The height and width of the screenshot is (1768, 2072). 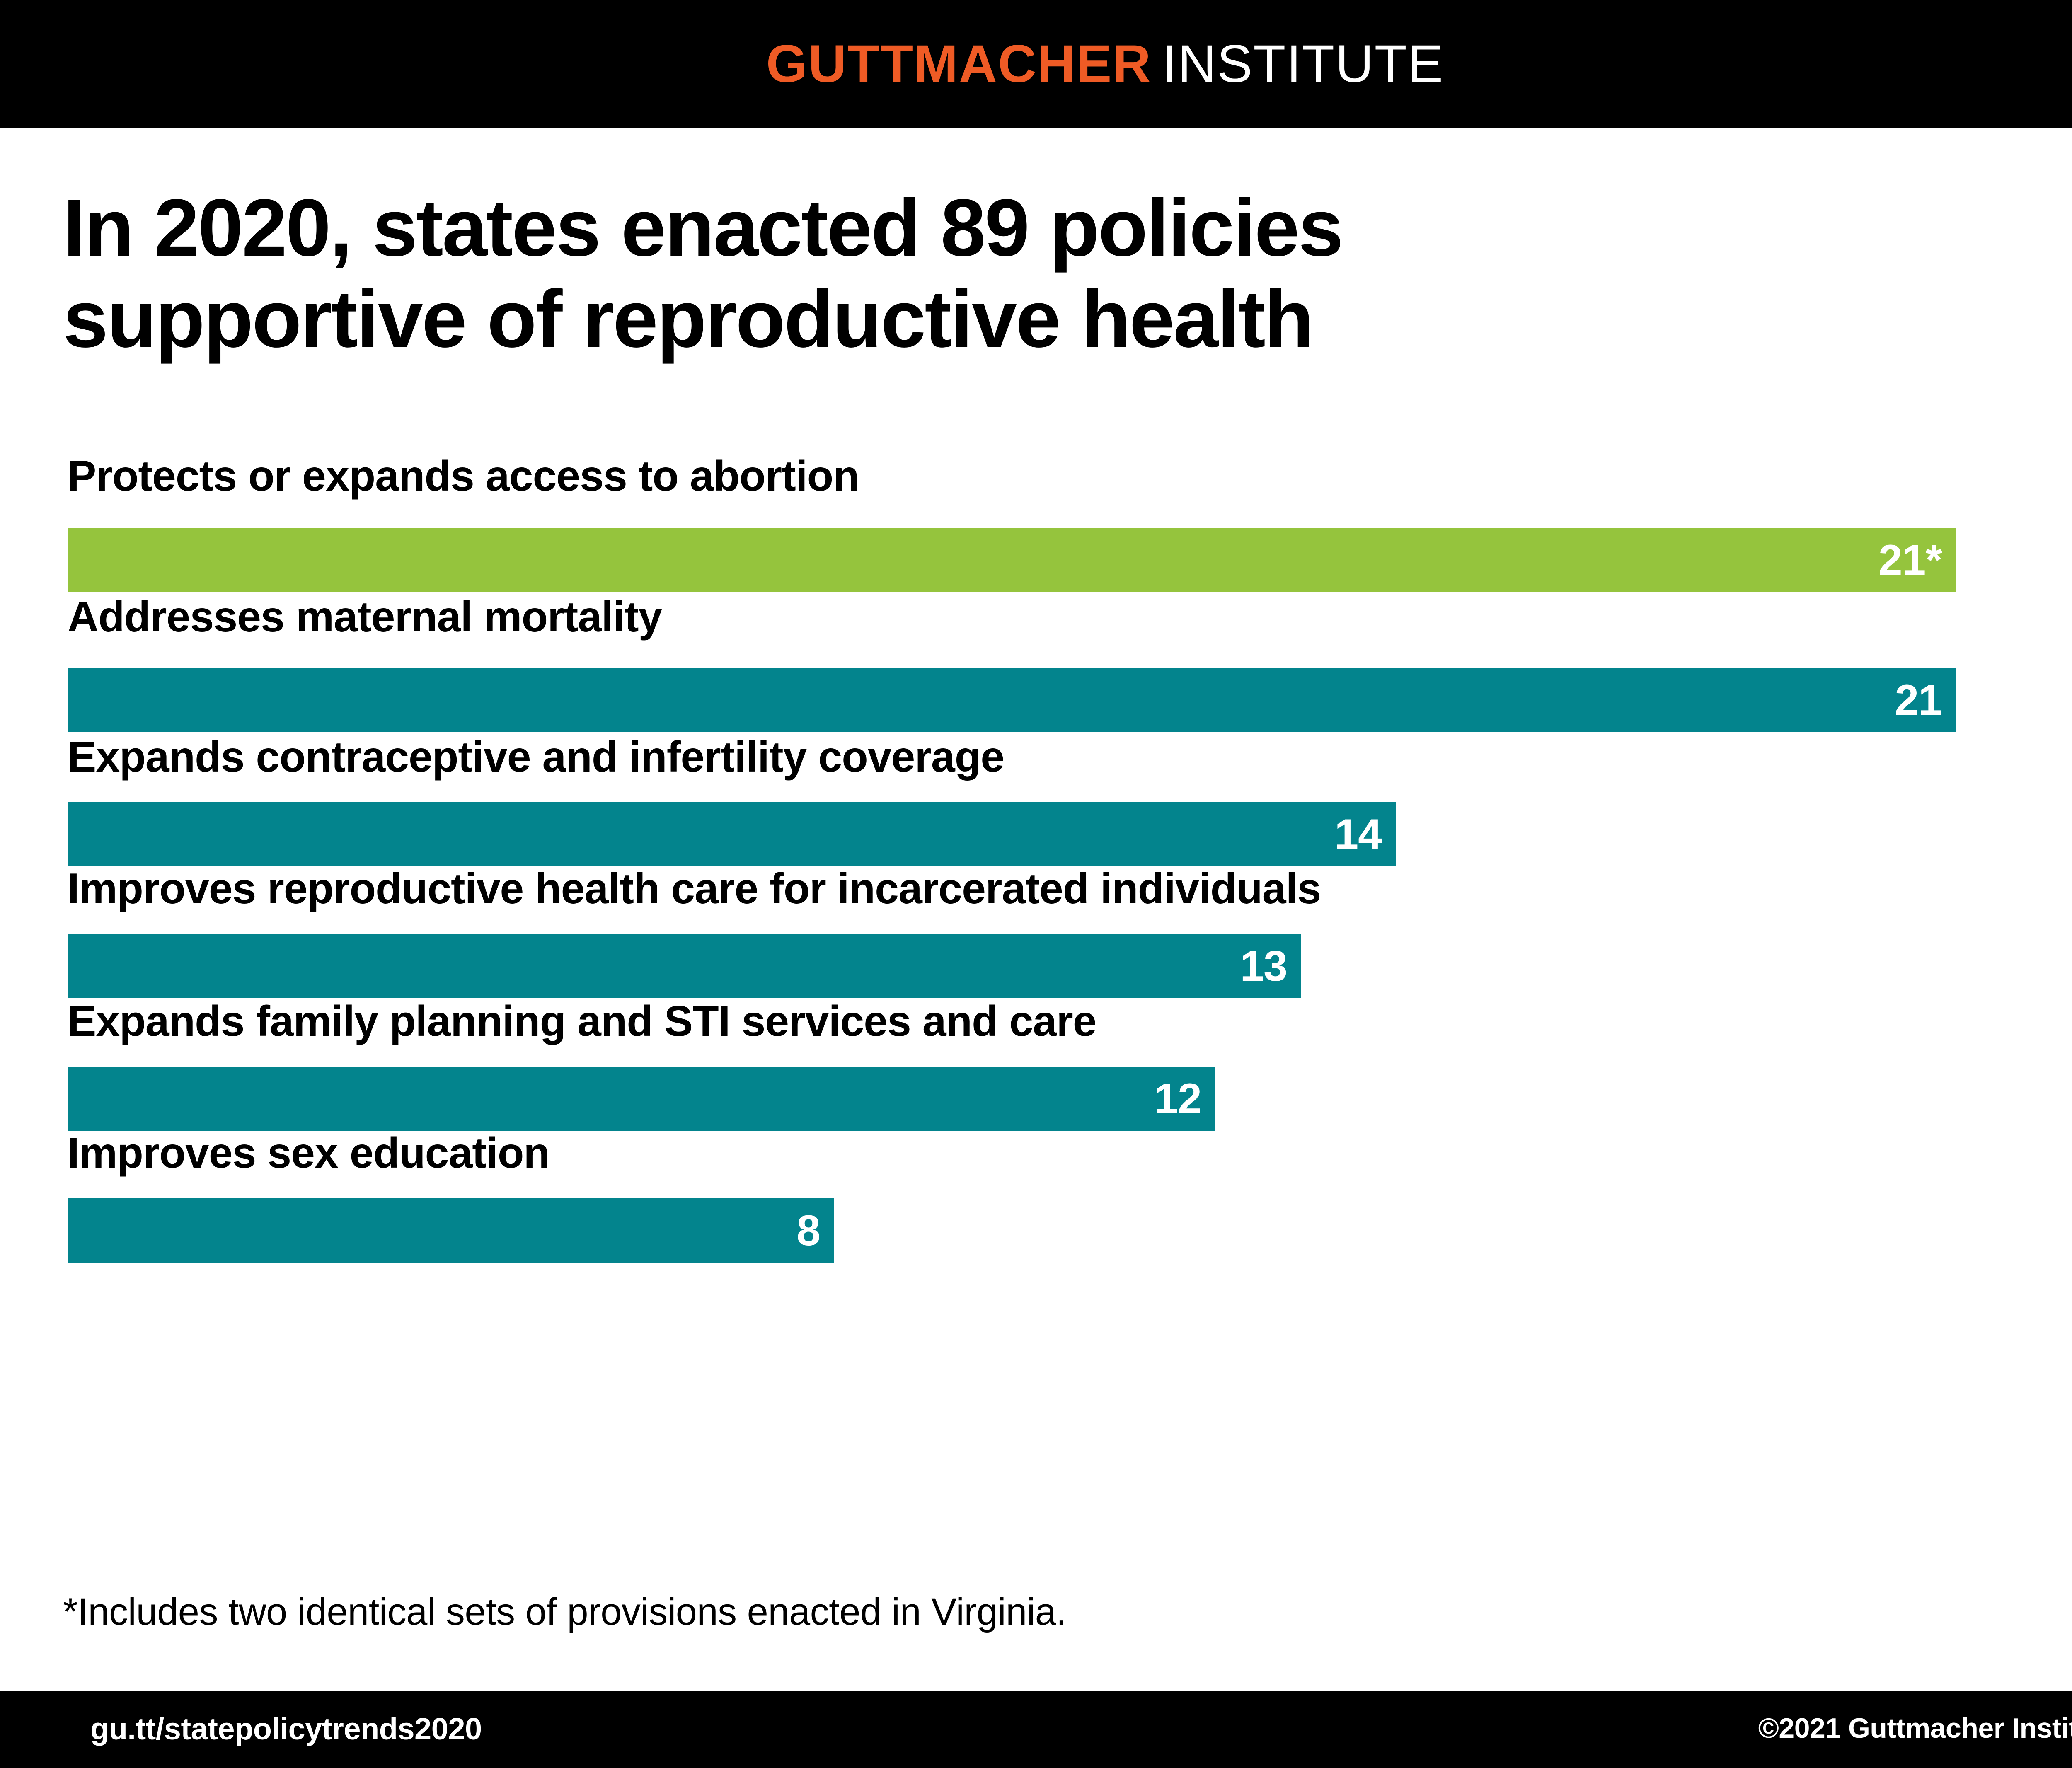 I want to click on logo-brand-text: GUTTMACHER, so click(x=959, y=64).